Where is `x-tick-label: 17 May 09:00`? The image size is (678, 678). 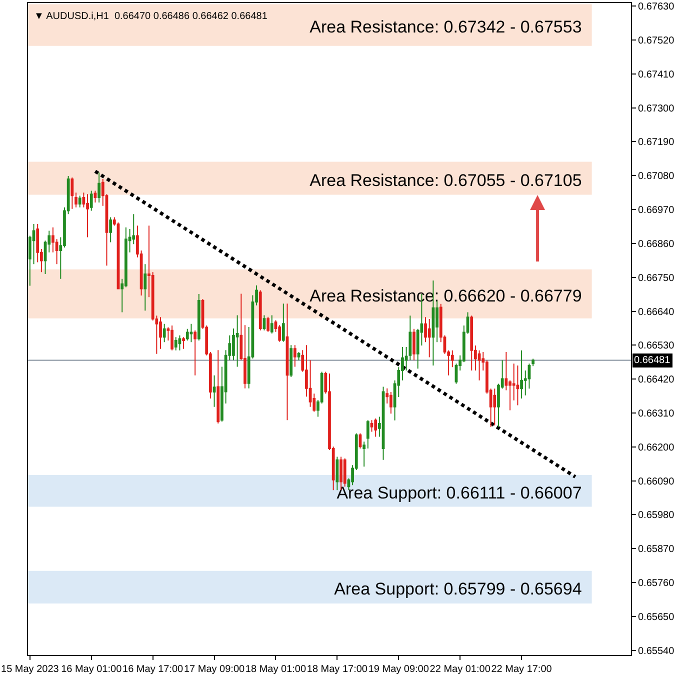
x-tick-label: 17 May 09:00 is located at coordinates (215, 669).